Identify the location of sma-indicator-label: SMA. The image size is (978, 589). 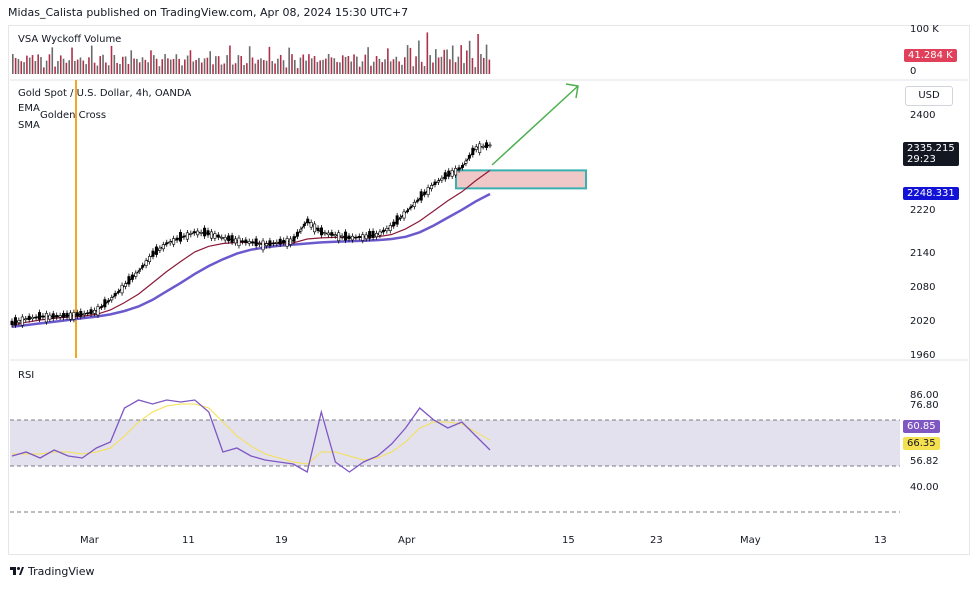
(29, 125).